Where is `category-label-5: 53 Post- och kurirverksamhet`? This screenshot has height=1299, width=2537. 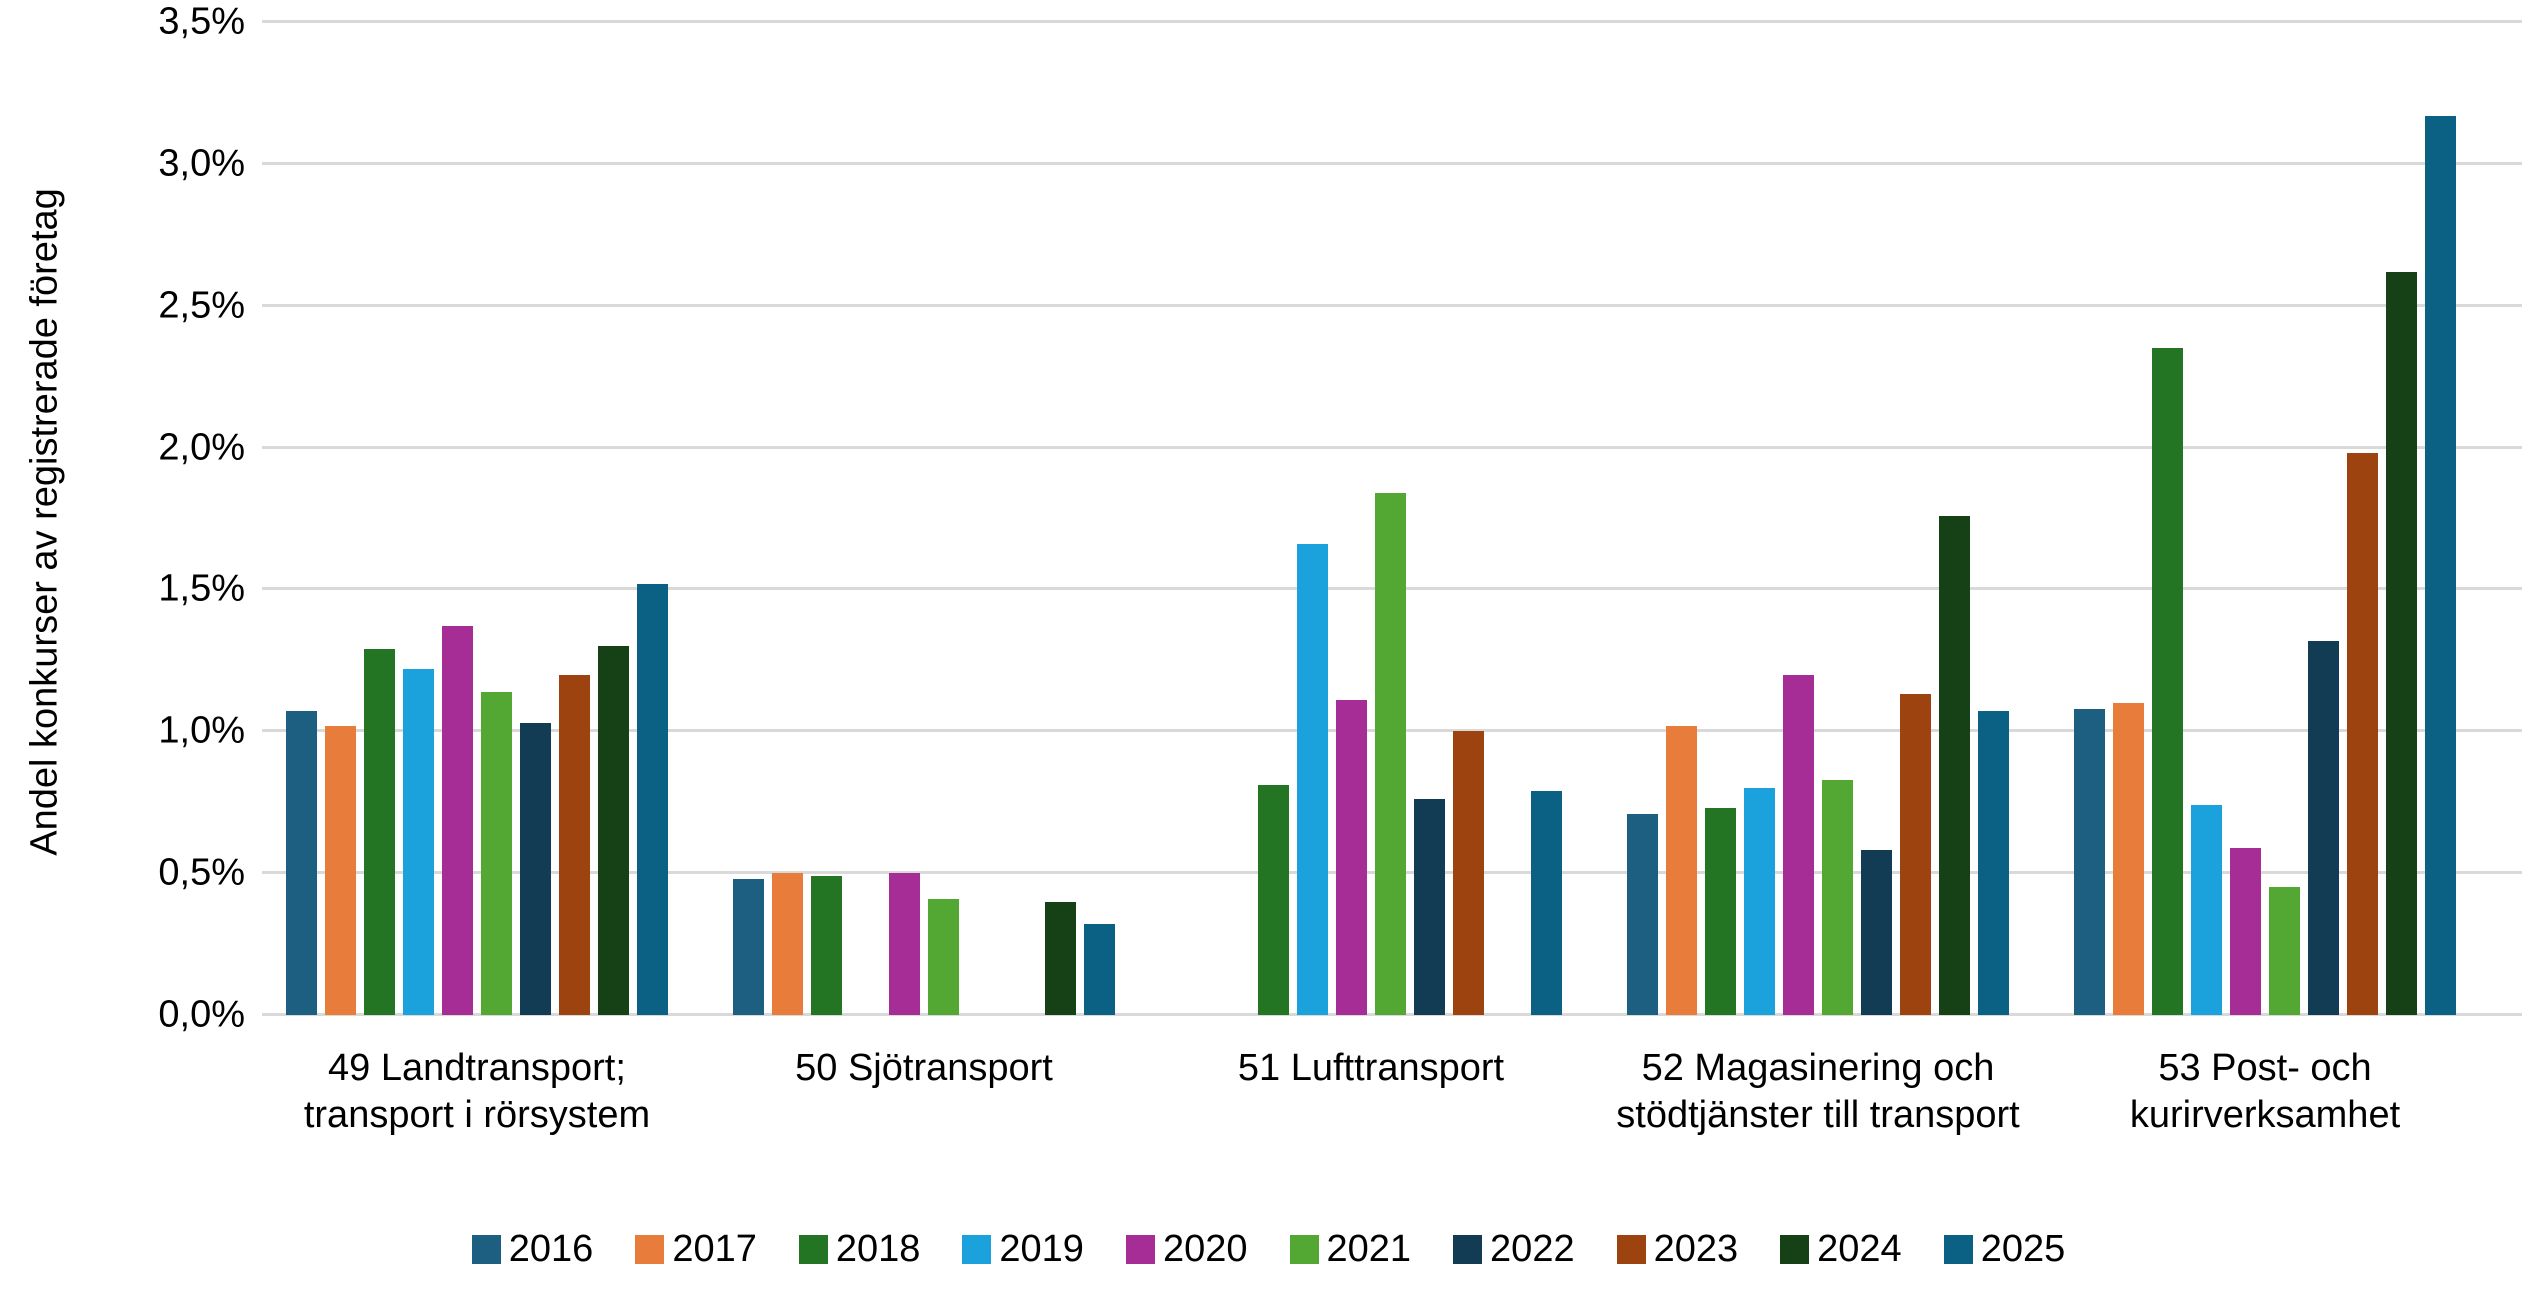
category-label-5: 53 Post- och kurirverksamhet is located at coordinates (2265, 1091).